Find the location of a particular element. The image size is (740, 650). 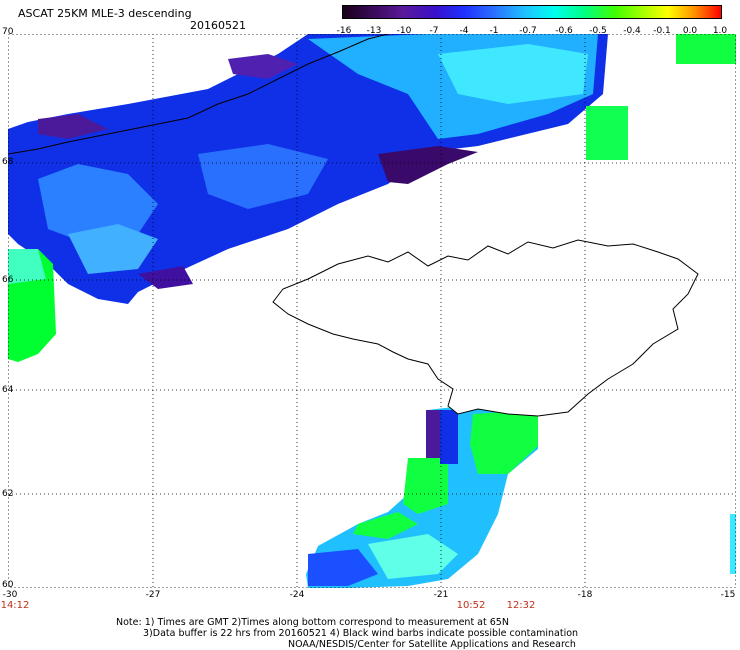

colorbar-label: -0.4 is located at coordinates (632, 31).